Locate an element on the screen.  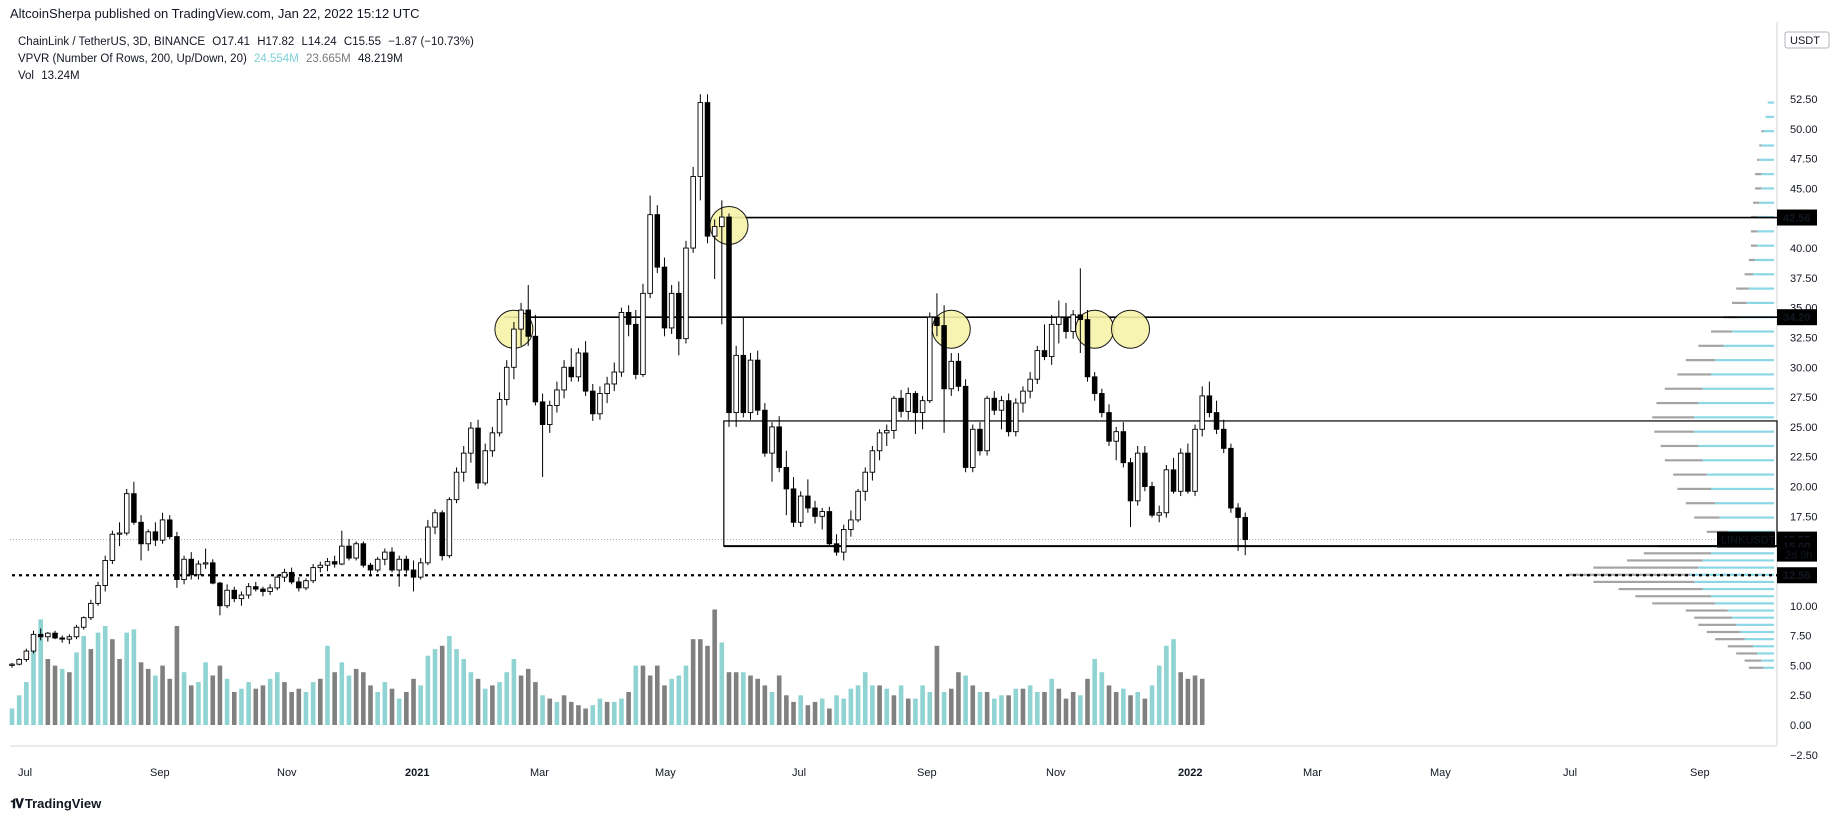
vpvr-total-value: 48.219M is located at coordinates (380, 59).